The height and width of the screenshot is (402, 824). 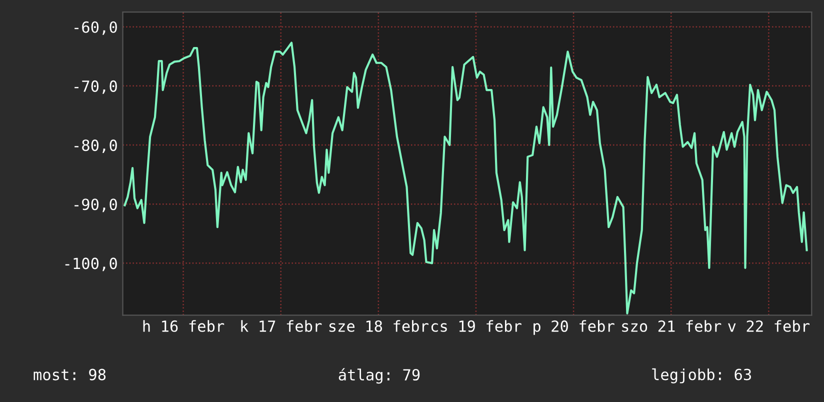 I want to click on x-tick-label: p 20 febr, so click(x=574, y=327).